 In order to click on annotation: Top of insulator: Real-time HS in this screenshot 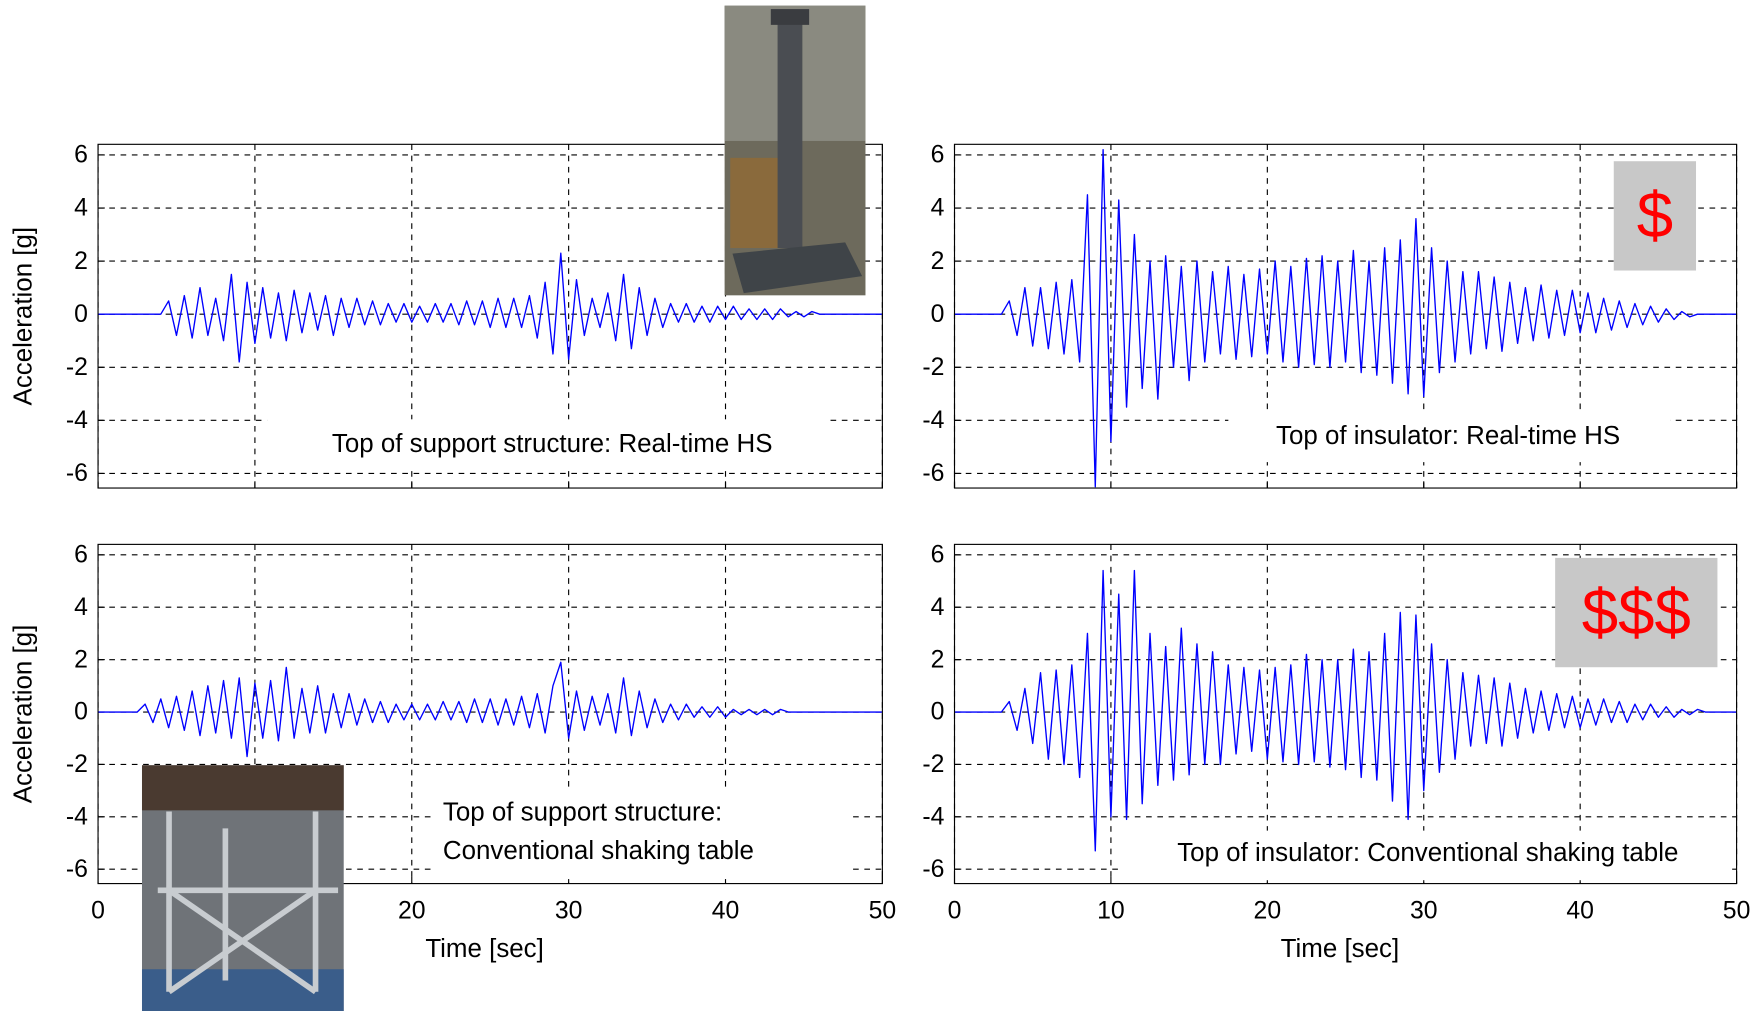, I will do `click(1448, 436)`.